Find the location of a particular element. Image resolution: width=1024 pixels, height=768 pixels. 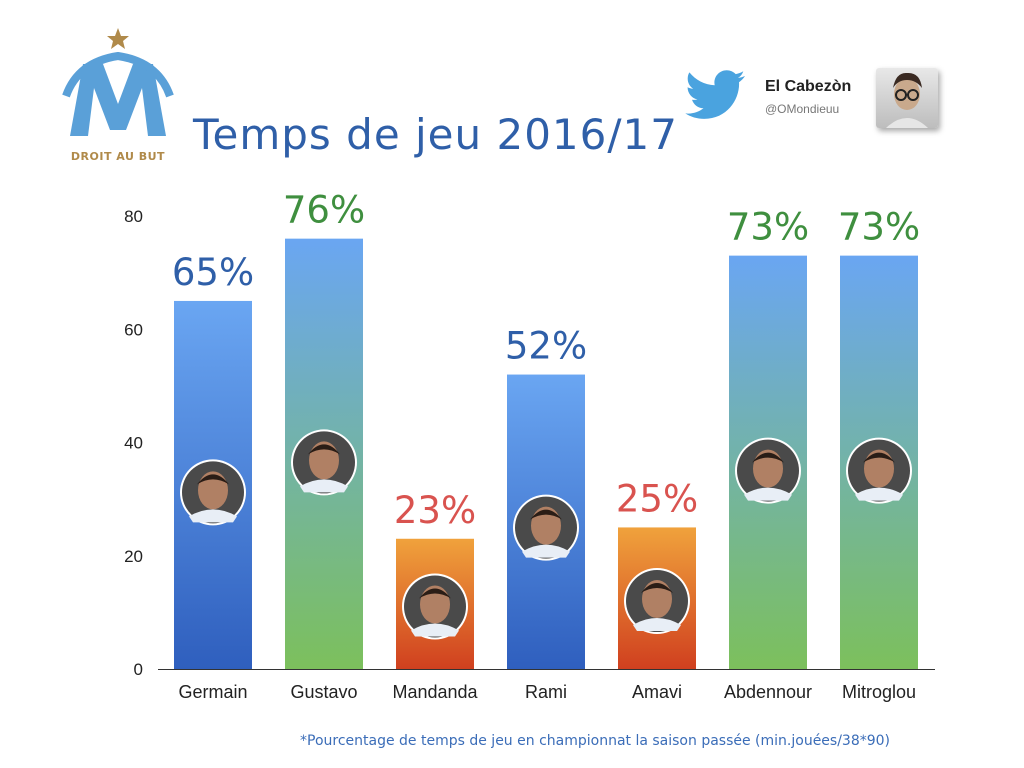

player-avatar-amavi is located at coordinates (657, 601).